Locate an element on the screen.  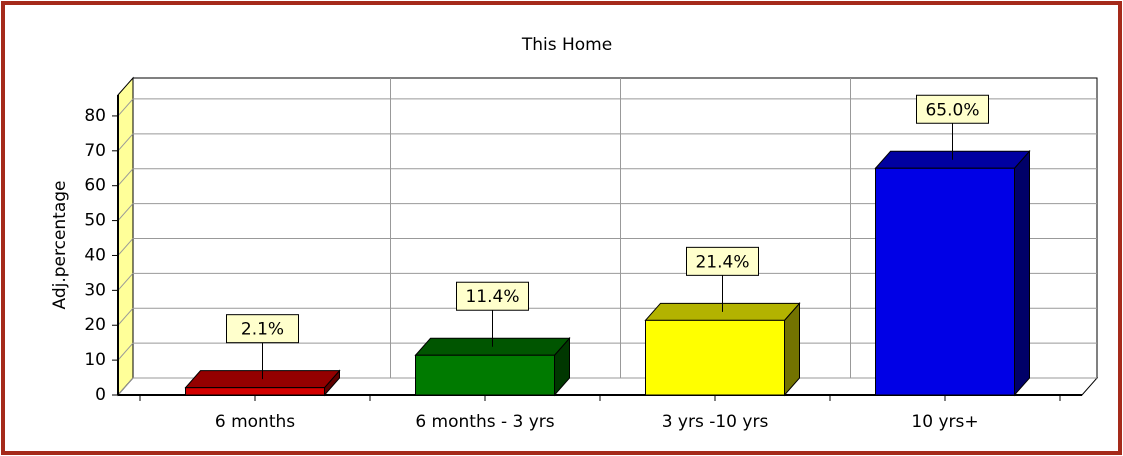
chart-title: This Home is located at coordinates (566, 45).